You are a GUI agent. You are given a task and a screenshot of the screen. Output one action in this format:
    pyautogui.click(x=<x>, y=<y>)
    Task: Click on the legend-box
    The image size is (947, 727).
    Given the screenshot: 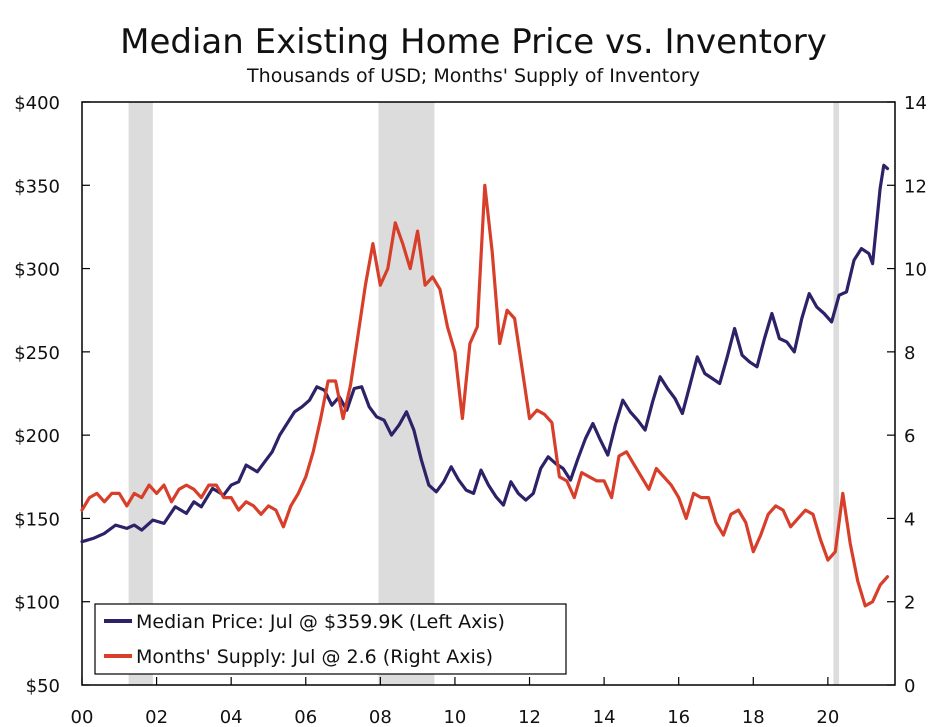 What is the action you would take?
    pyautogui.click(x=330, y=639)
    